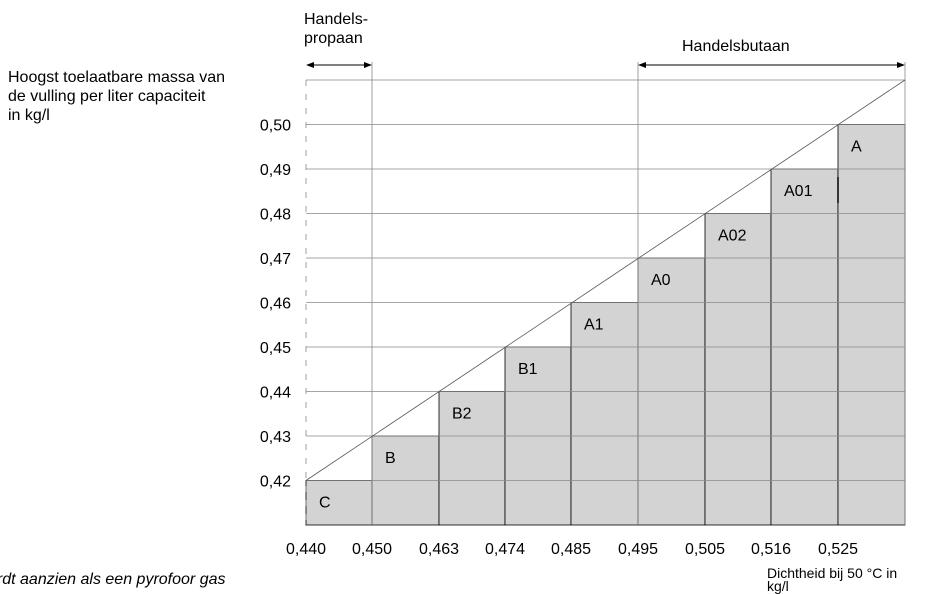 The image size is (930, 594). What do you see at coordinates (336, 29) in the screenshot?
I see `range-label-propaan: Handels- propaan` at bounding box center [336, 29].